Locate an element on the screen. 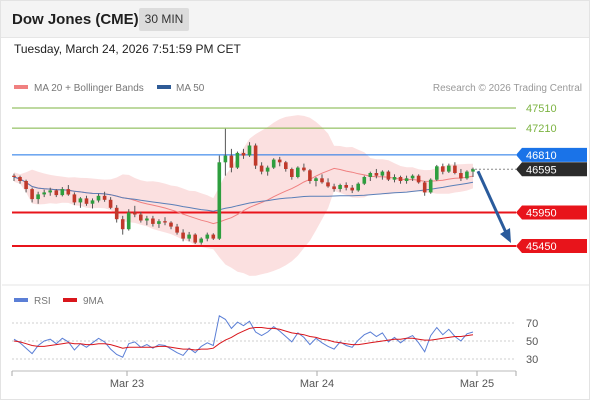 The image size is (590, 401). ma50-legend-label: MA 50 is located at coordinates (190, 88).